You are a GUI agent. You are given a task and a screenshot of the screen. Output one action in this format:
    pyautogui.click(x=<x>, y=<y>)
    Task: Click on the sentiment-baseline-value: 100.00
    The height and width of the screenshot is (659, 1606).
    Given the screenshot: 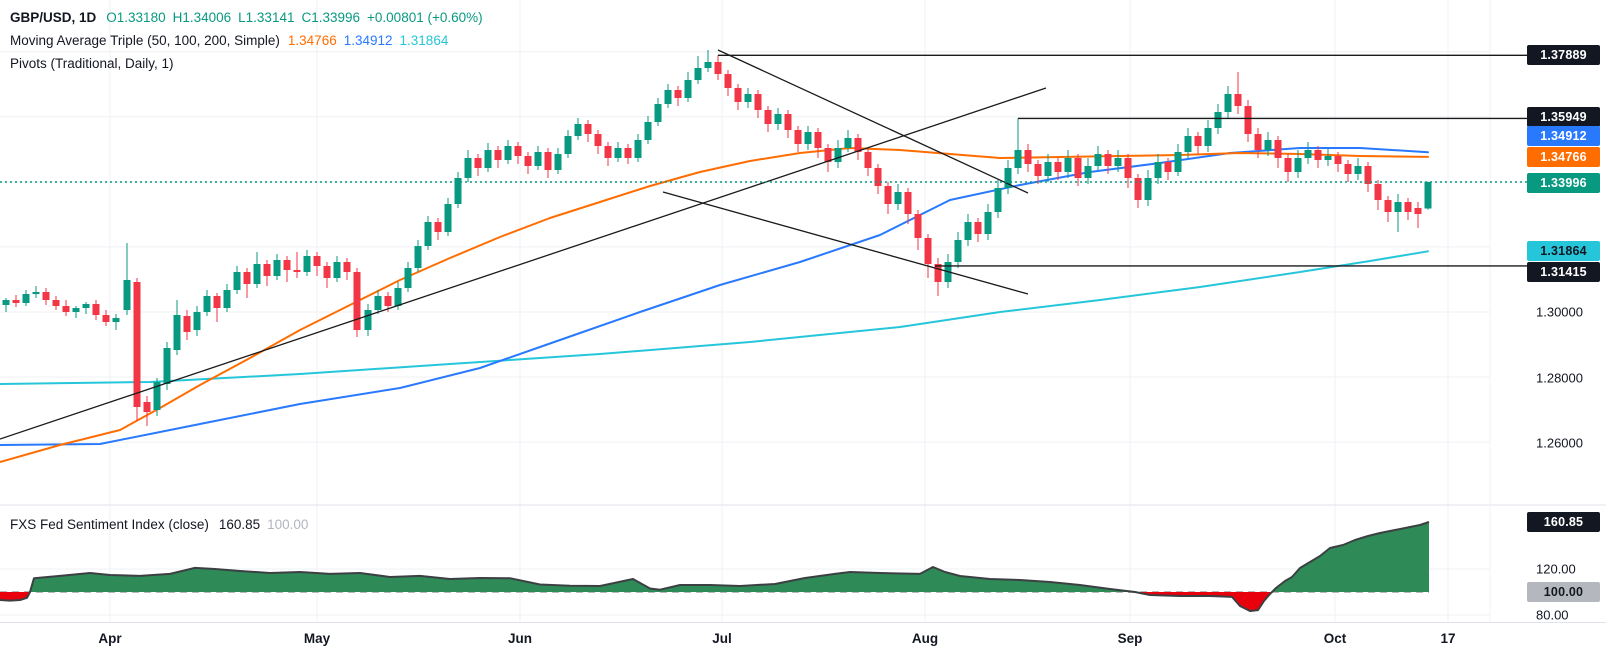 What is the action you would take?
    pyautogui.click(x=288, y=524)
    